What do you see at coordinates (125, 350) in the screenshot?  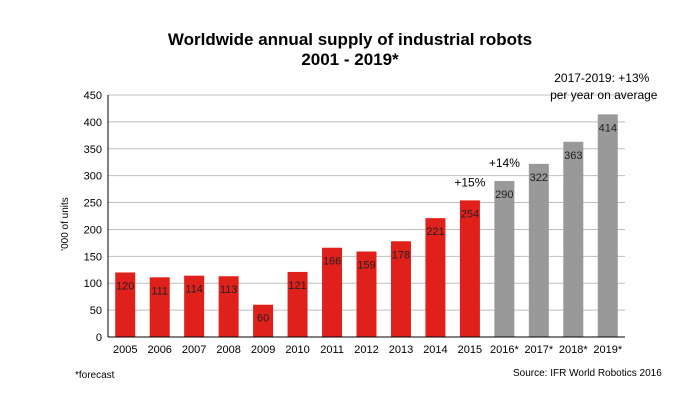 I see `x-tick-label: 2005` at bounding box center [125, 350].